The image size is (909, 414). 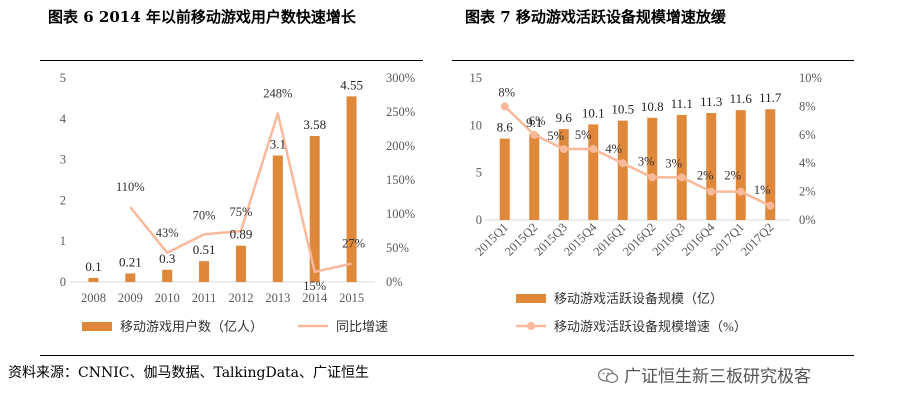 I want to click on chart1-line-label: 43%, so click(x=167, y=233).